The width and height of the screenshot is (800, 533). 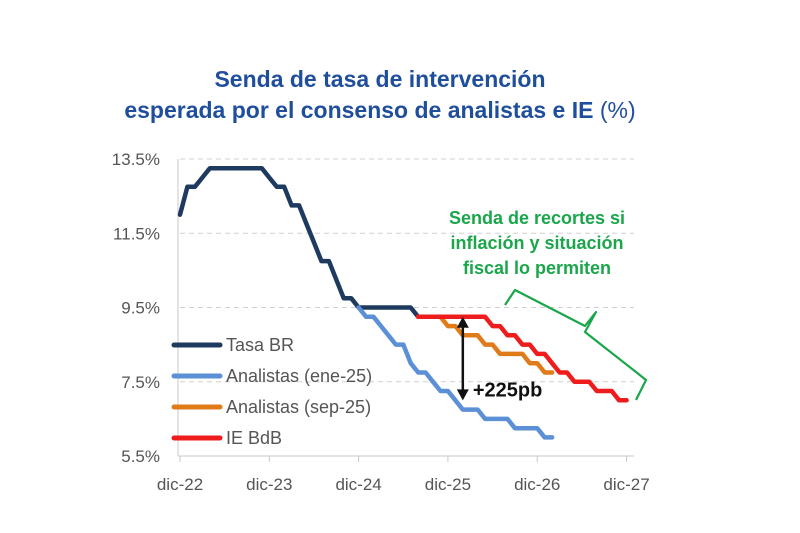 I want to click on series-line-tasa-br, so click(x=299, y=243).